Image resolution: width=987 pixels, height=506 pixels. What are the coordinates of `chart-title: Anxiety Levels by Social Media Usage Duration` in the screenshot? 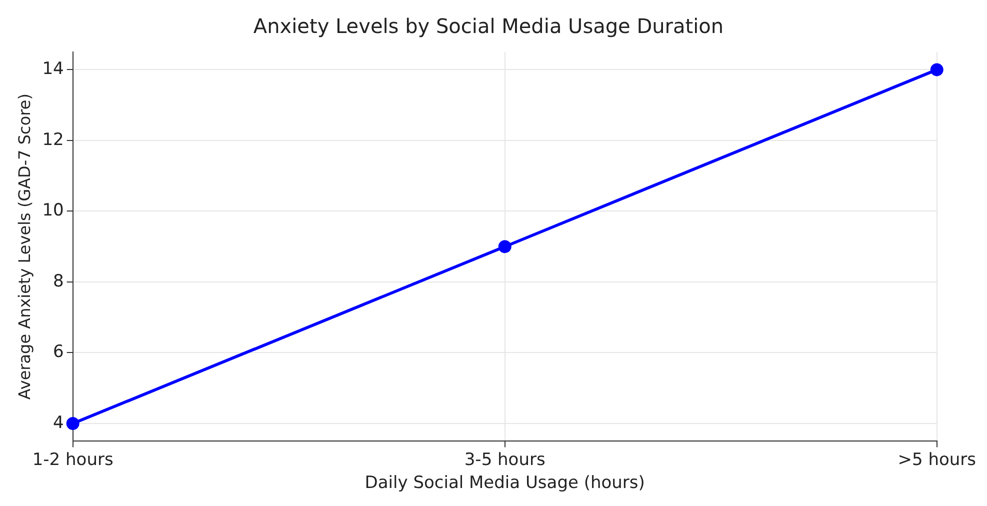 It's located at (488, 26).